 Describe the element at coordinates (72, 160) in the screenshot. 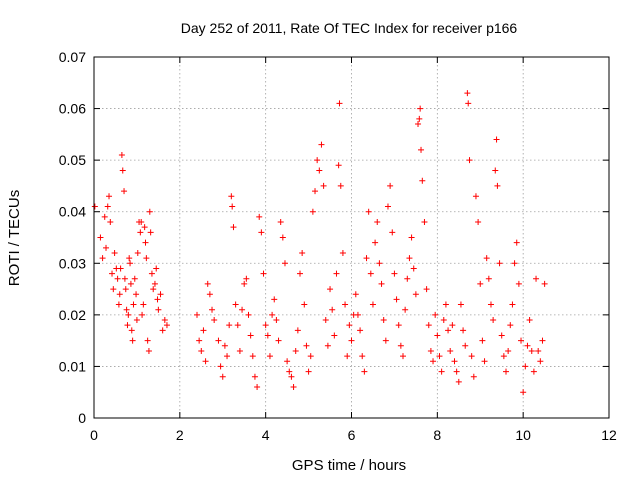

I see `y-tick-label: 0.05` at that location.